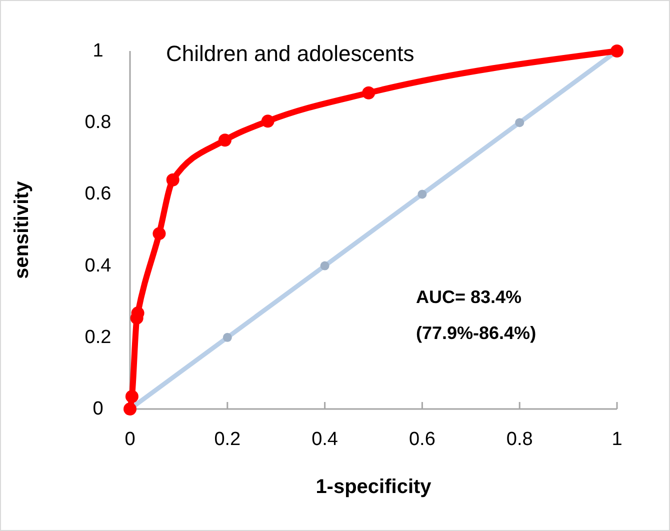 The height and width of the screenshot is (531, 670). I want to click on x-tick-label: 0.4, so click(325, 439).